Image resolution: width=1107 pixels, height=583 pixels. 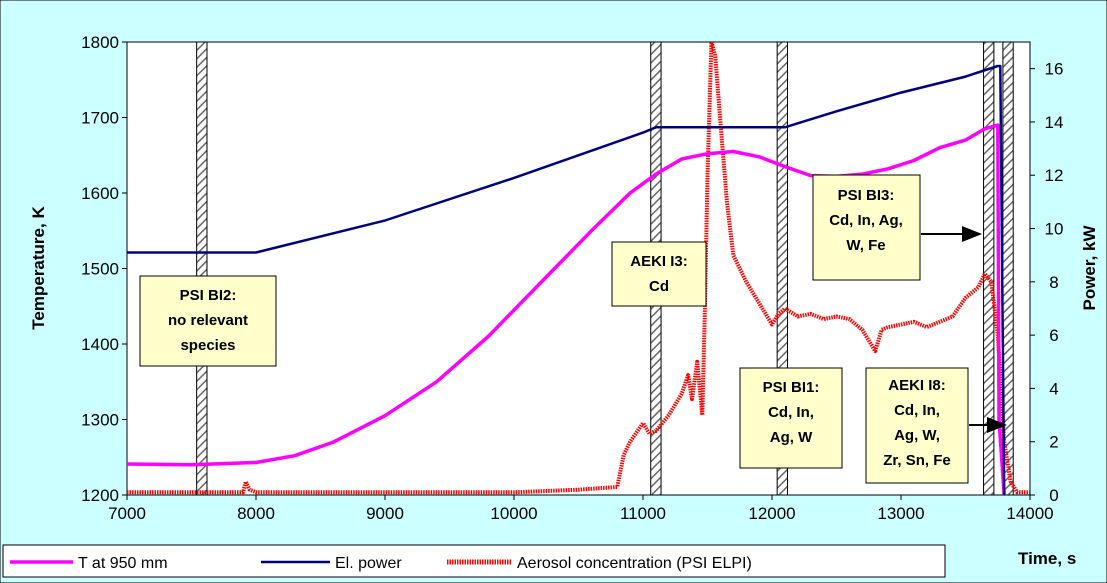 I want to click on annotation-text-1-2: no relevant, so click(x=208, y=320).